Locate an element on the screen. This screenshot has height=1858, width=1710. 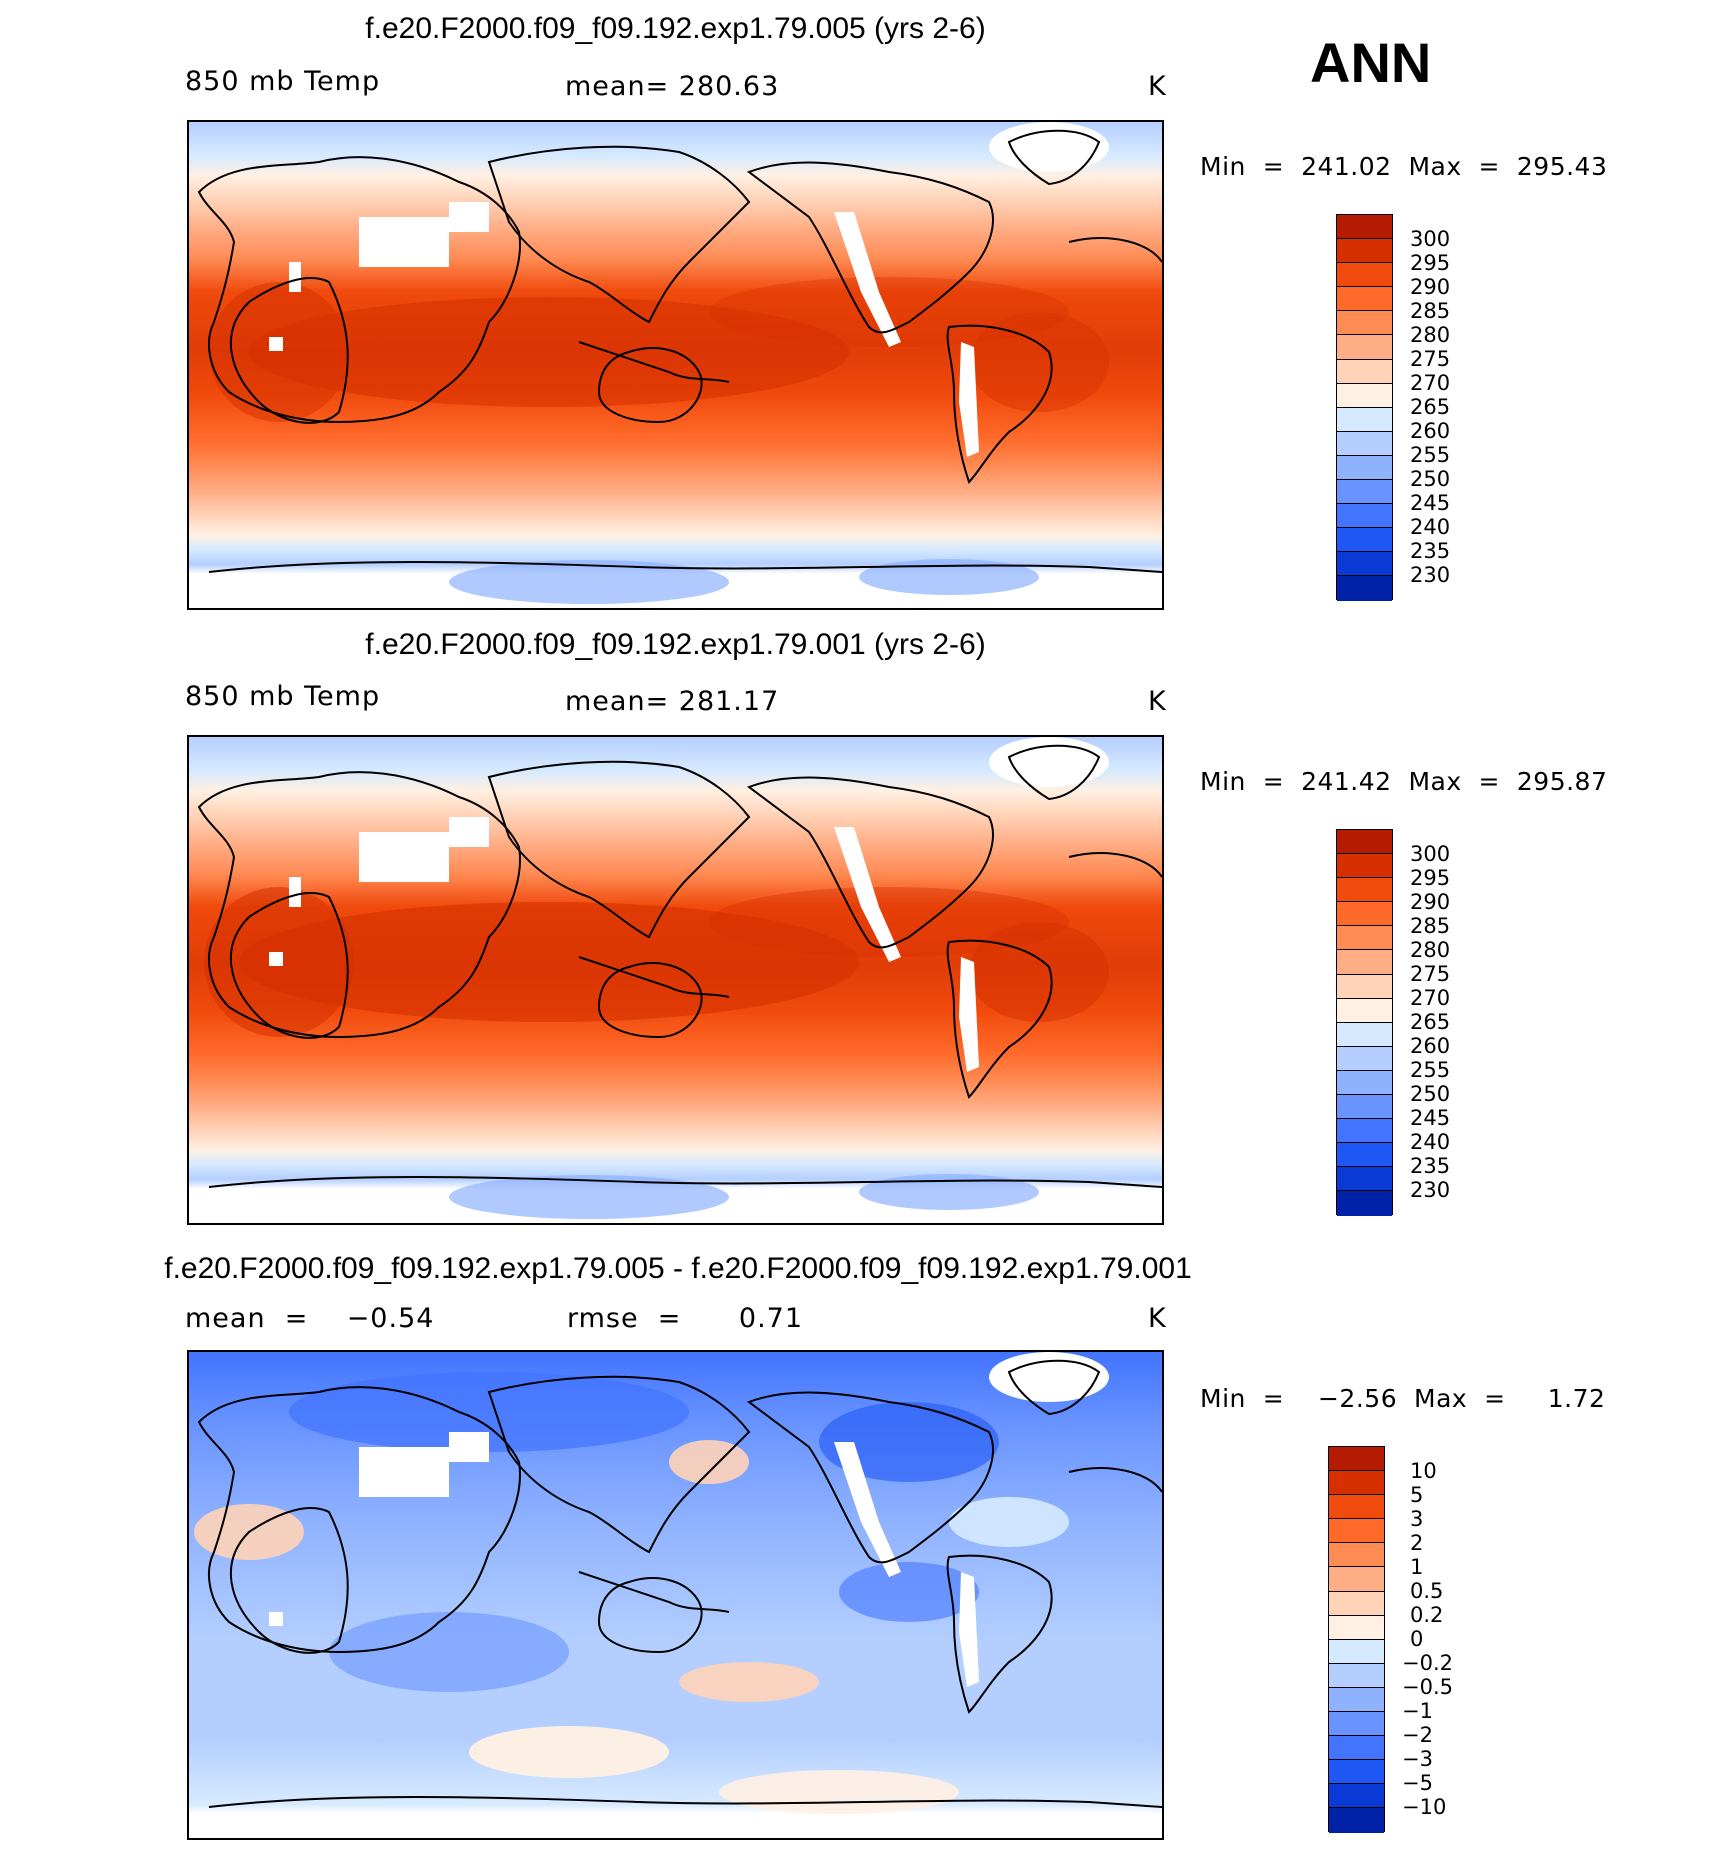
panel-1-units-label: K is located at coordinates (1157, 86).